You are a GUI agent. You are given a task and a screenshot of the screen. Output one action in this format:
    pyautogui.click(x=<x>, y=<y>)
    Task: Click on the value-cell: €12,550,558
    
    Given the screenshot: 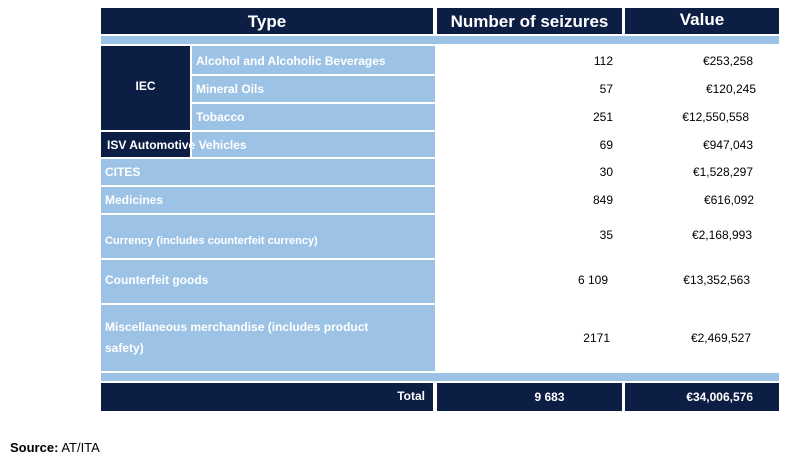 What is the action you would take?
    pyautogui.click(x=715, y=117)
    